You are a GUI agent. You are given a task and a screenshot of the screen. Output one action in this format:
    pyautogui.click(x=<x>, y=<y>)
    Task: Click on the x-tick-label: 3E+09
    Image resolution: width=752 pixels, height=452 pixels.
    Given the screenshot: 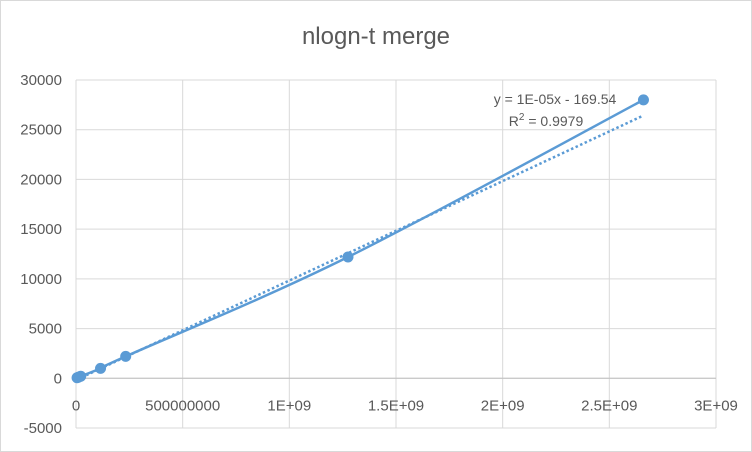 What is the action you would take?
    pyautogui.click(x=716, y=405)
    